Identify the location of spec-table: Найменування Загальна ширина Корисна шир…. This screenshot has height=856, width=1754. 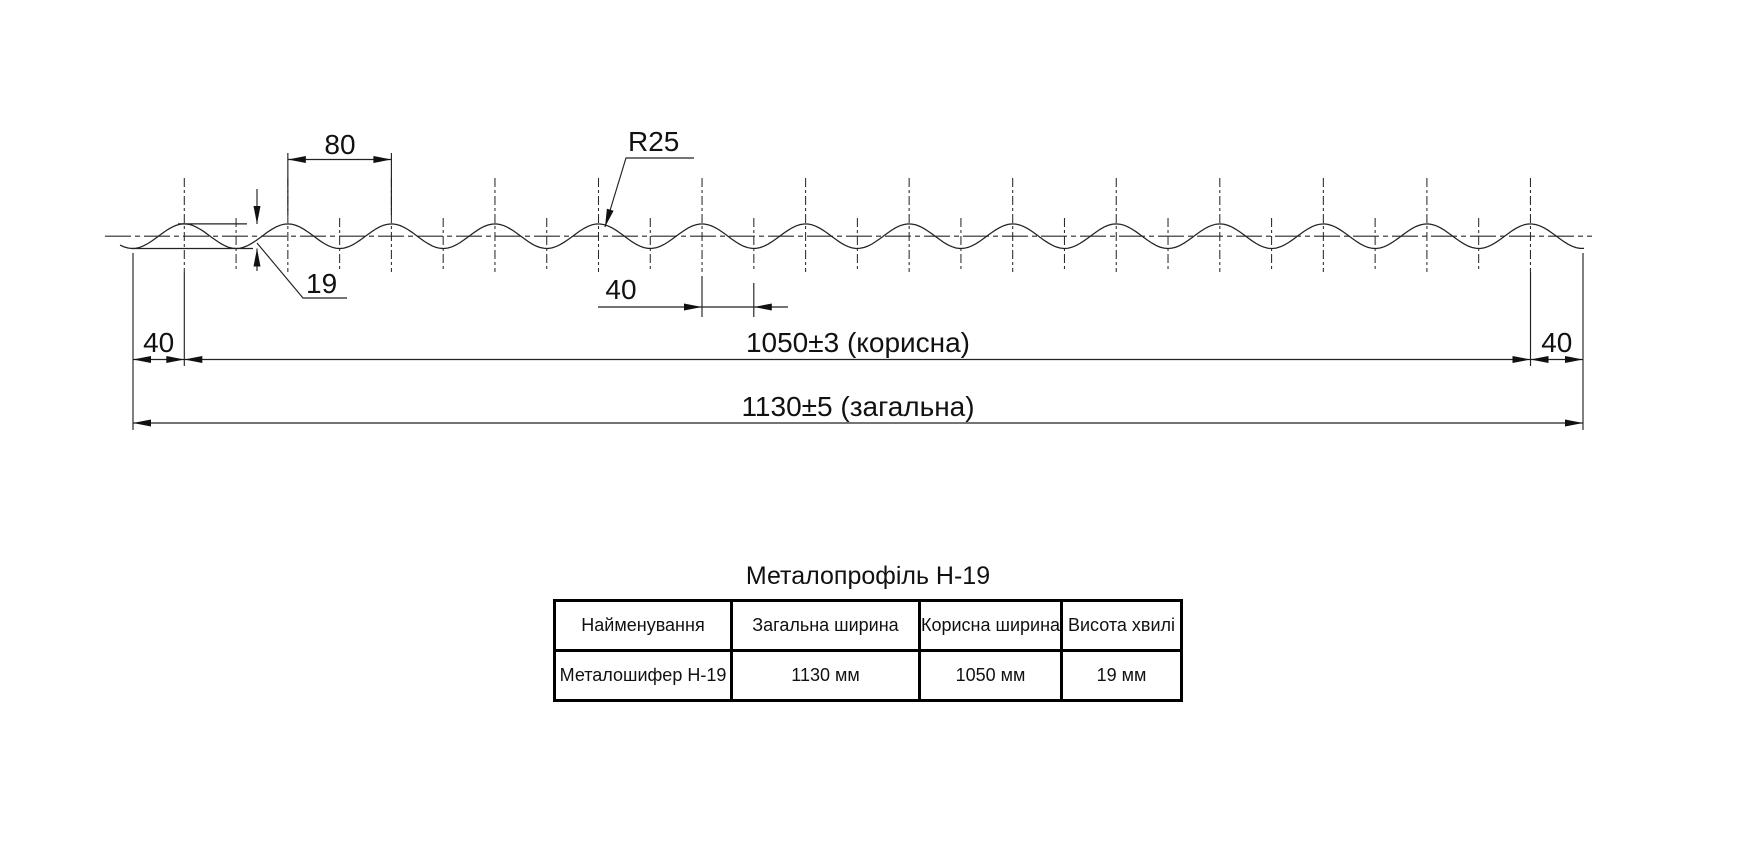
(868, 650).